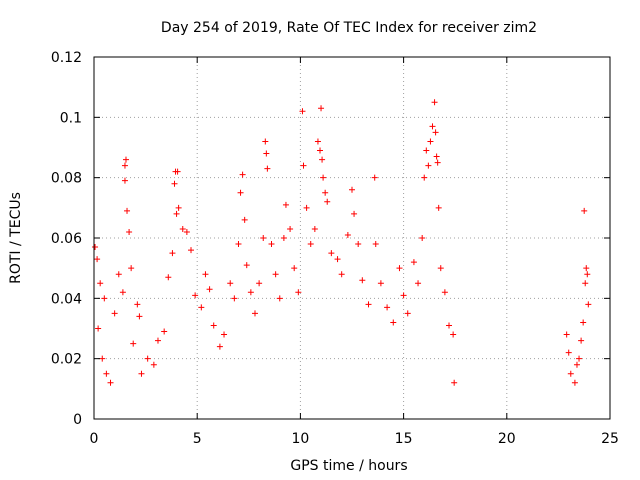 The width and height of the screenshot is (640, 480). What do you see at coordinates (404, 439) in the screenshot?
I see `x-tick-label: 15` at bounding box center [404, 439].